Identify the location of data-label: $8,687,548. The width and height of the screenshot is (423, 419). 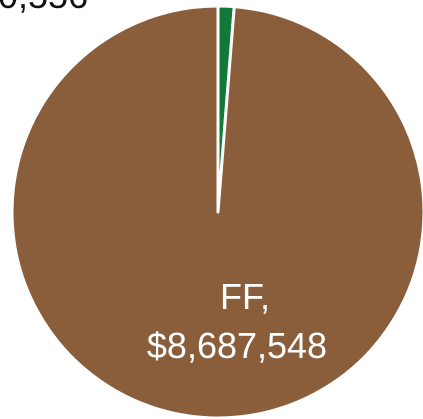
(237, 345).